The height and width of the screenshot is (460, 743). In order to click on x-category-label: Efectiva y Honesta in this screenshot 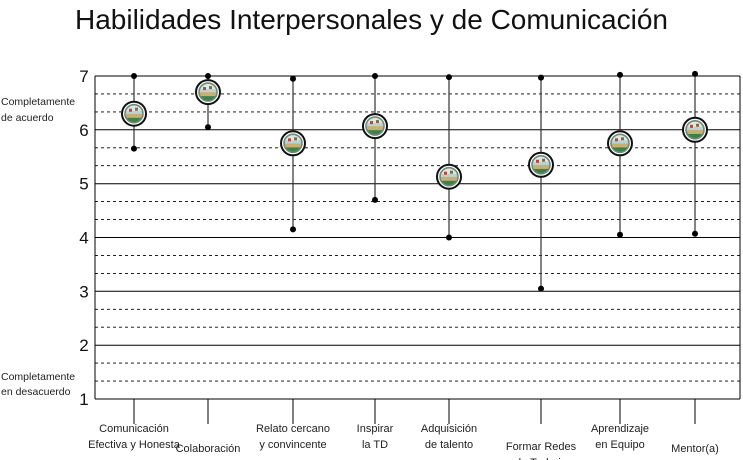, I will do `click(134, 445)`.